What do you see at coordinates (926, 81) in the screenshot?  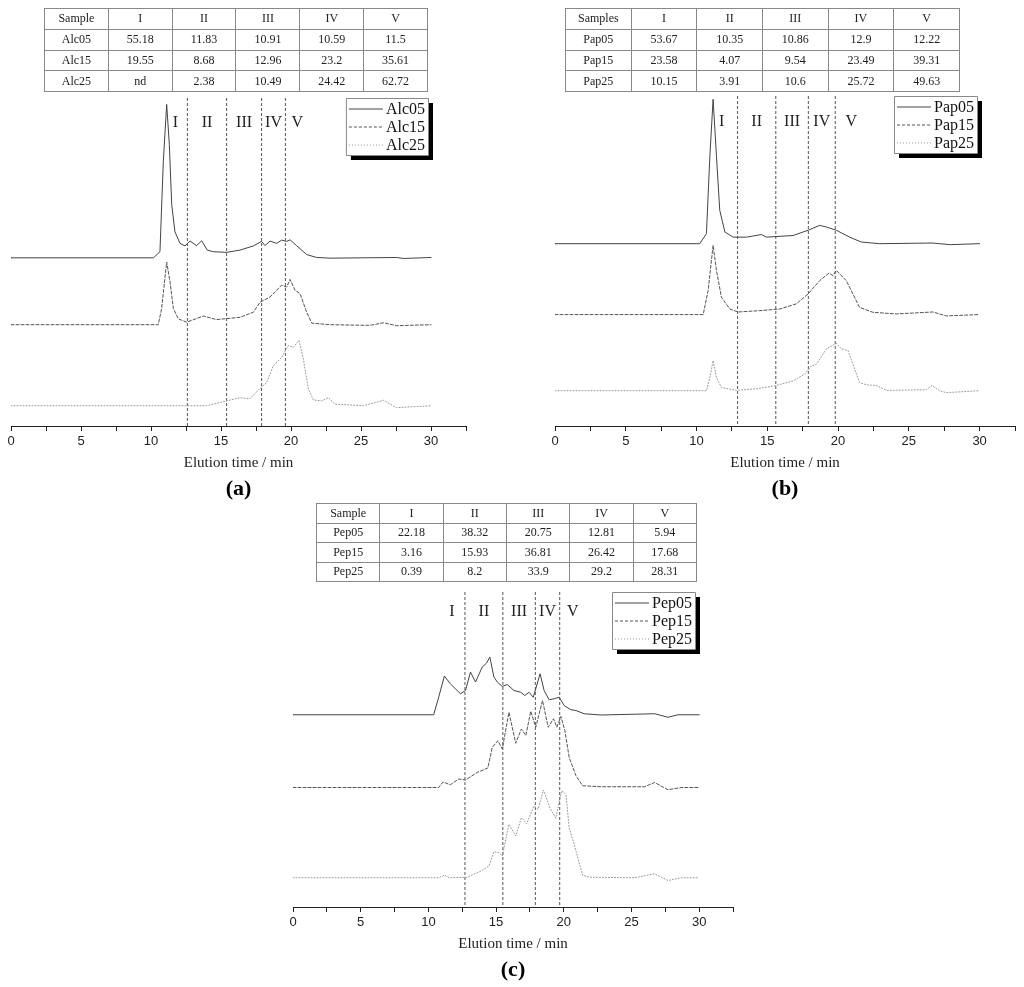 I see `data-label: 49.63` at bounding box center [926, 81].